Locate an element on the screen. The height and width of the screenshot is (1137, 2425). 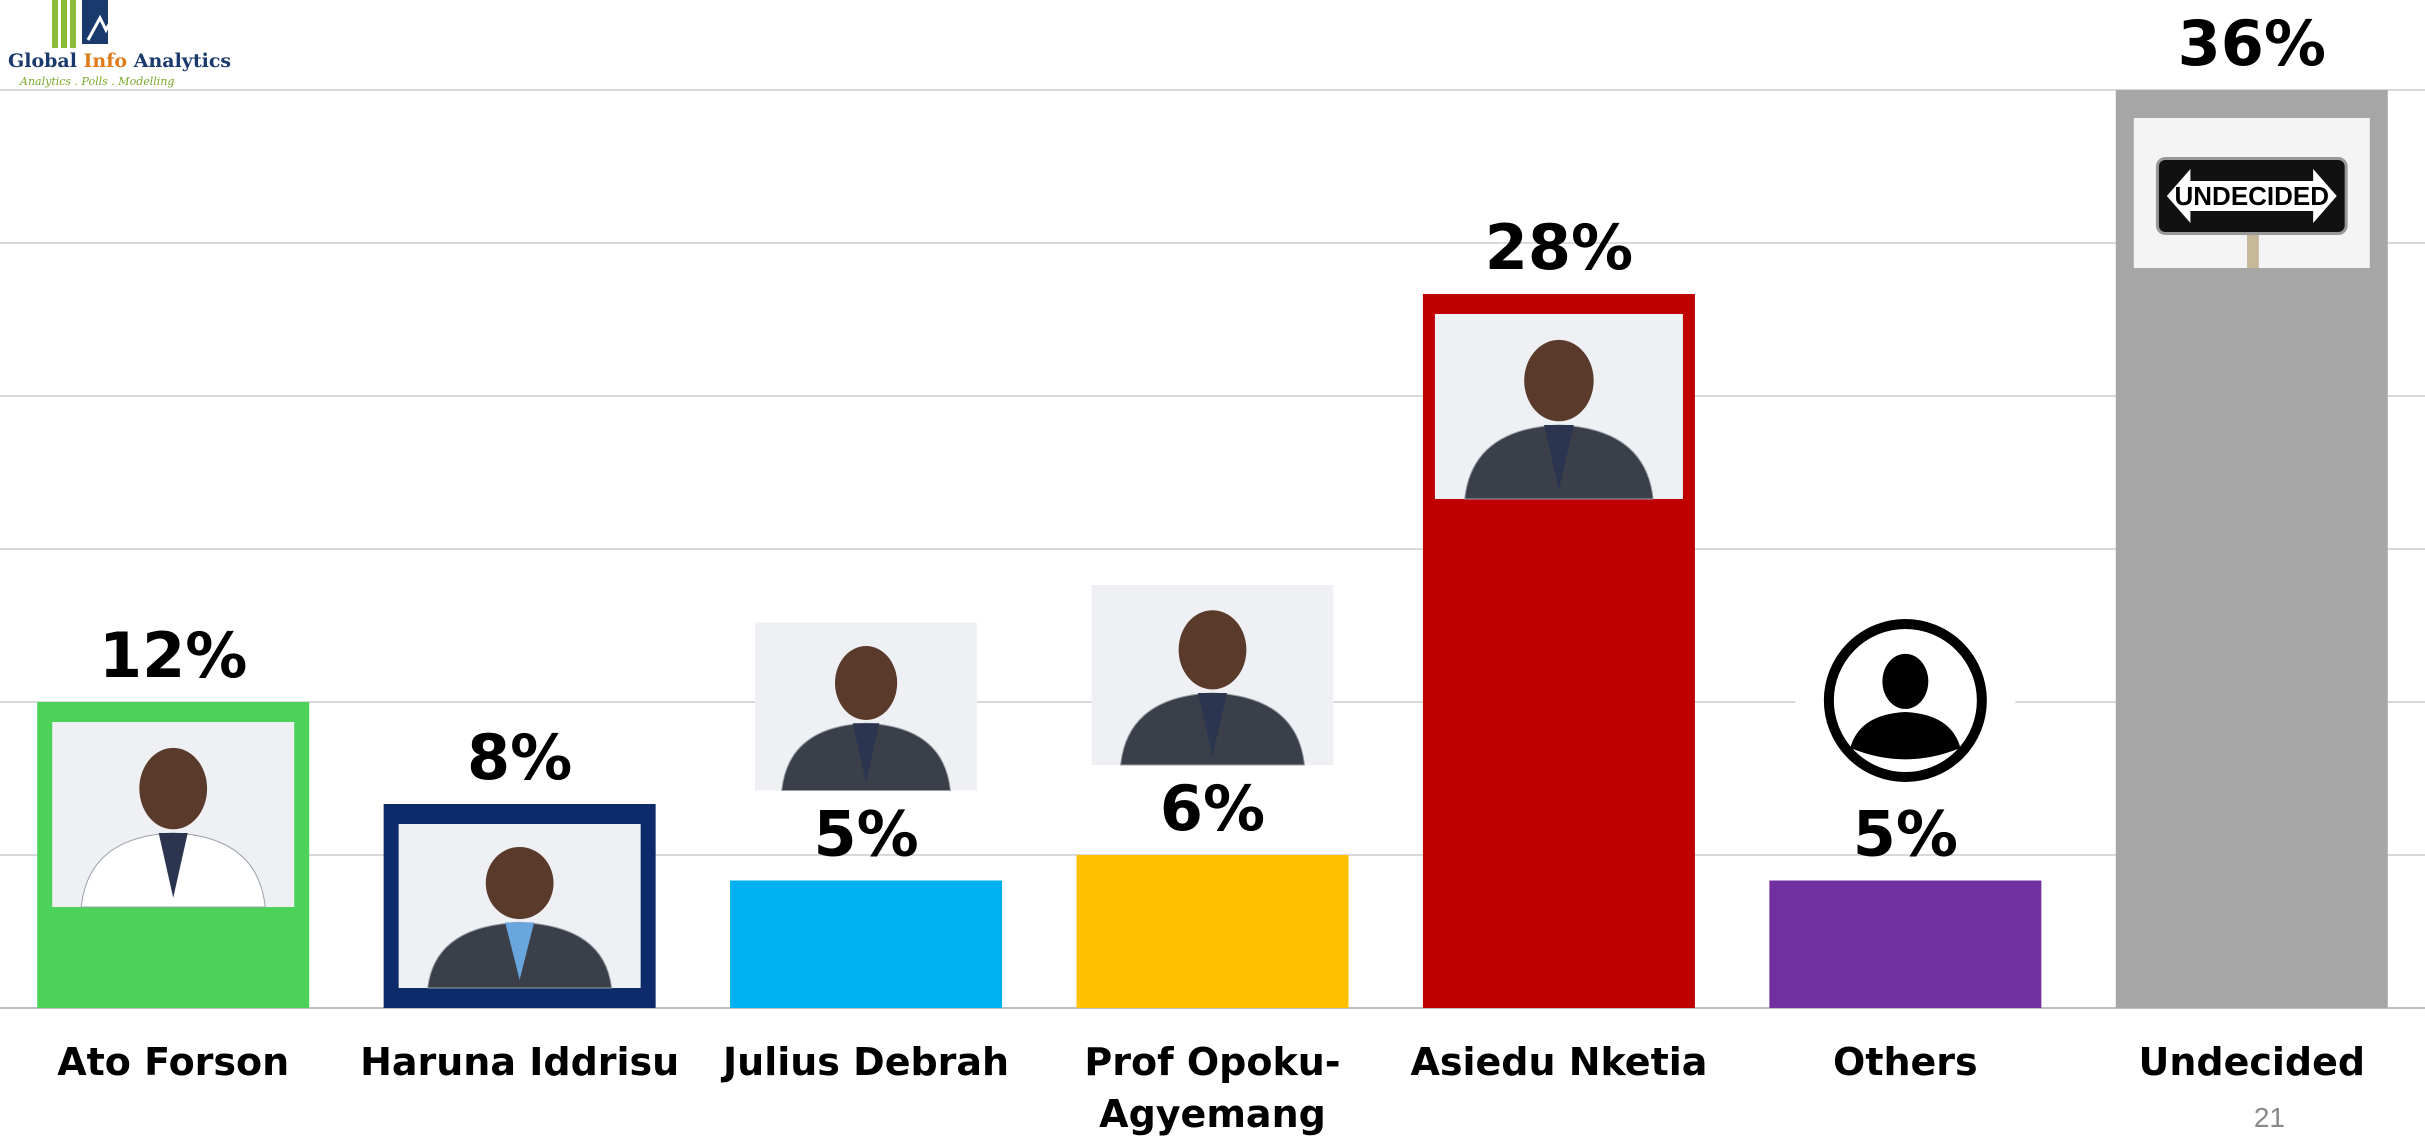
bar-group: 5% Others is located at coordinates (1905, 849).